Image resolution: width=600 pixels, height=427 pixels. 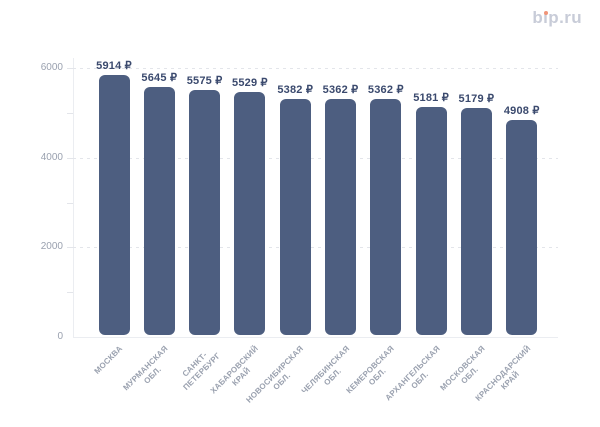 I want to click on y-axis-line, so click(x=73, y=197).